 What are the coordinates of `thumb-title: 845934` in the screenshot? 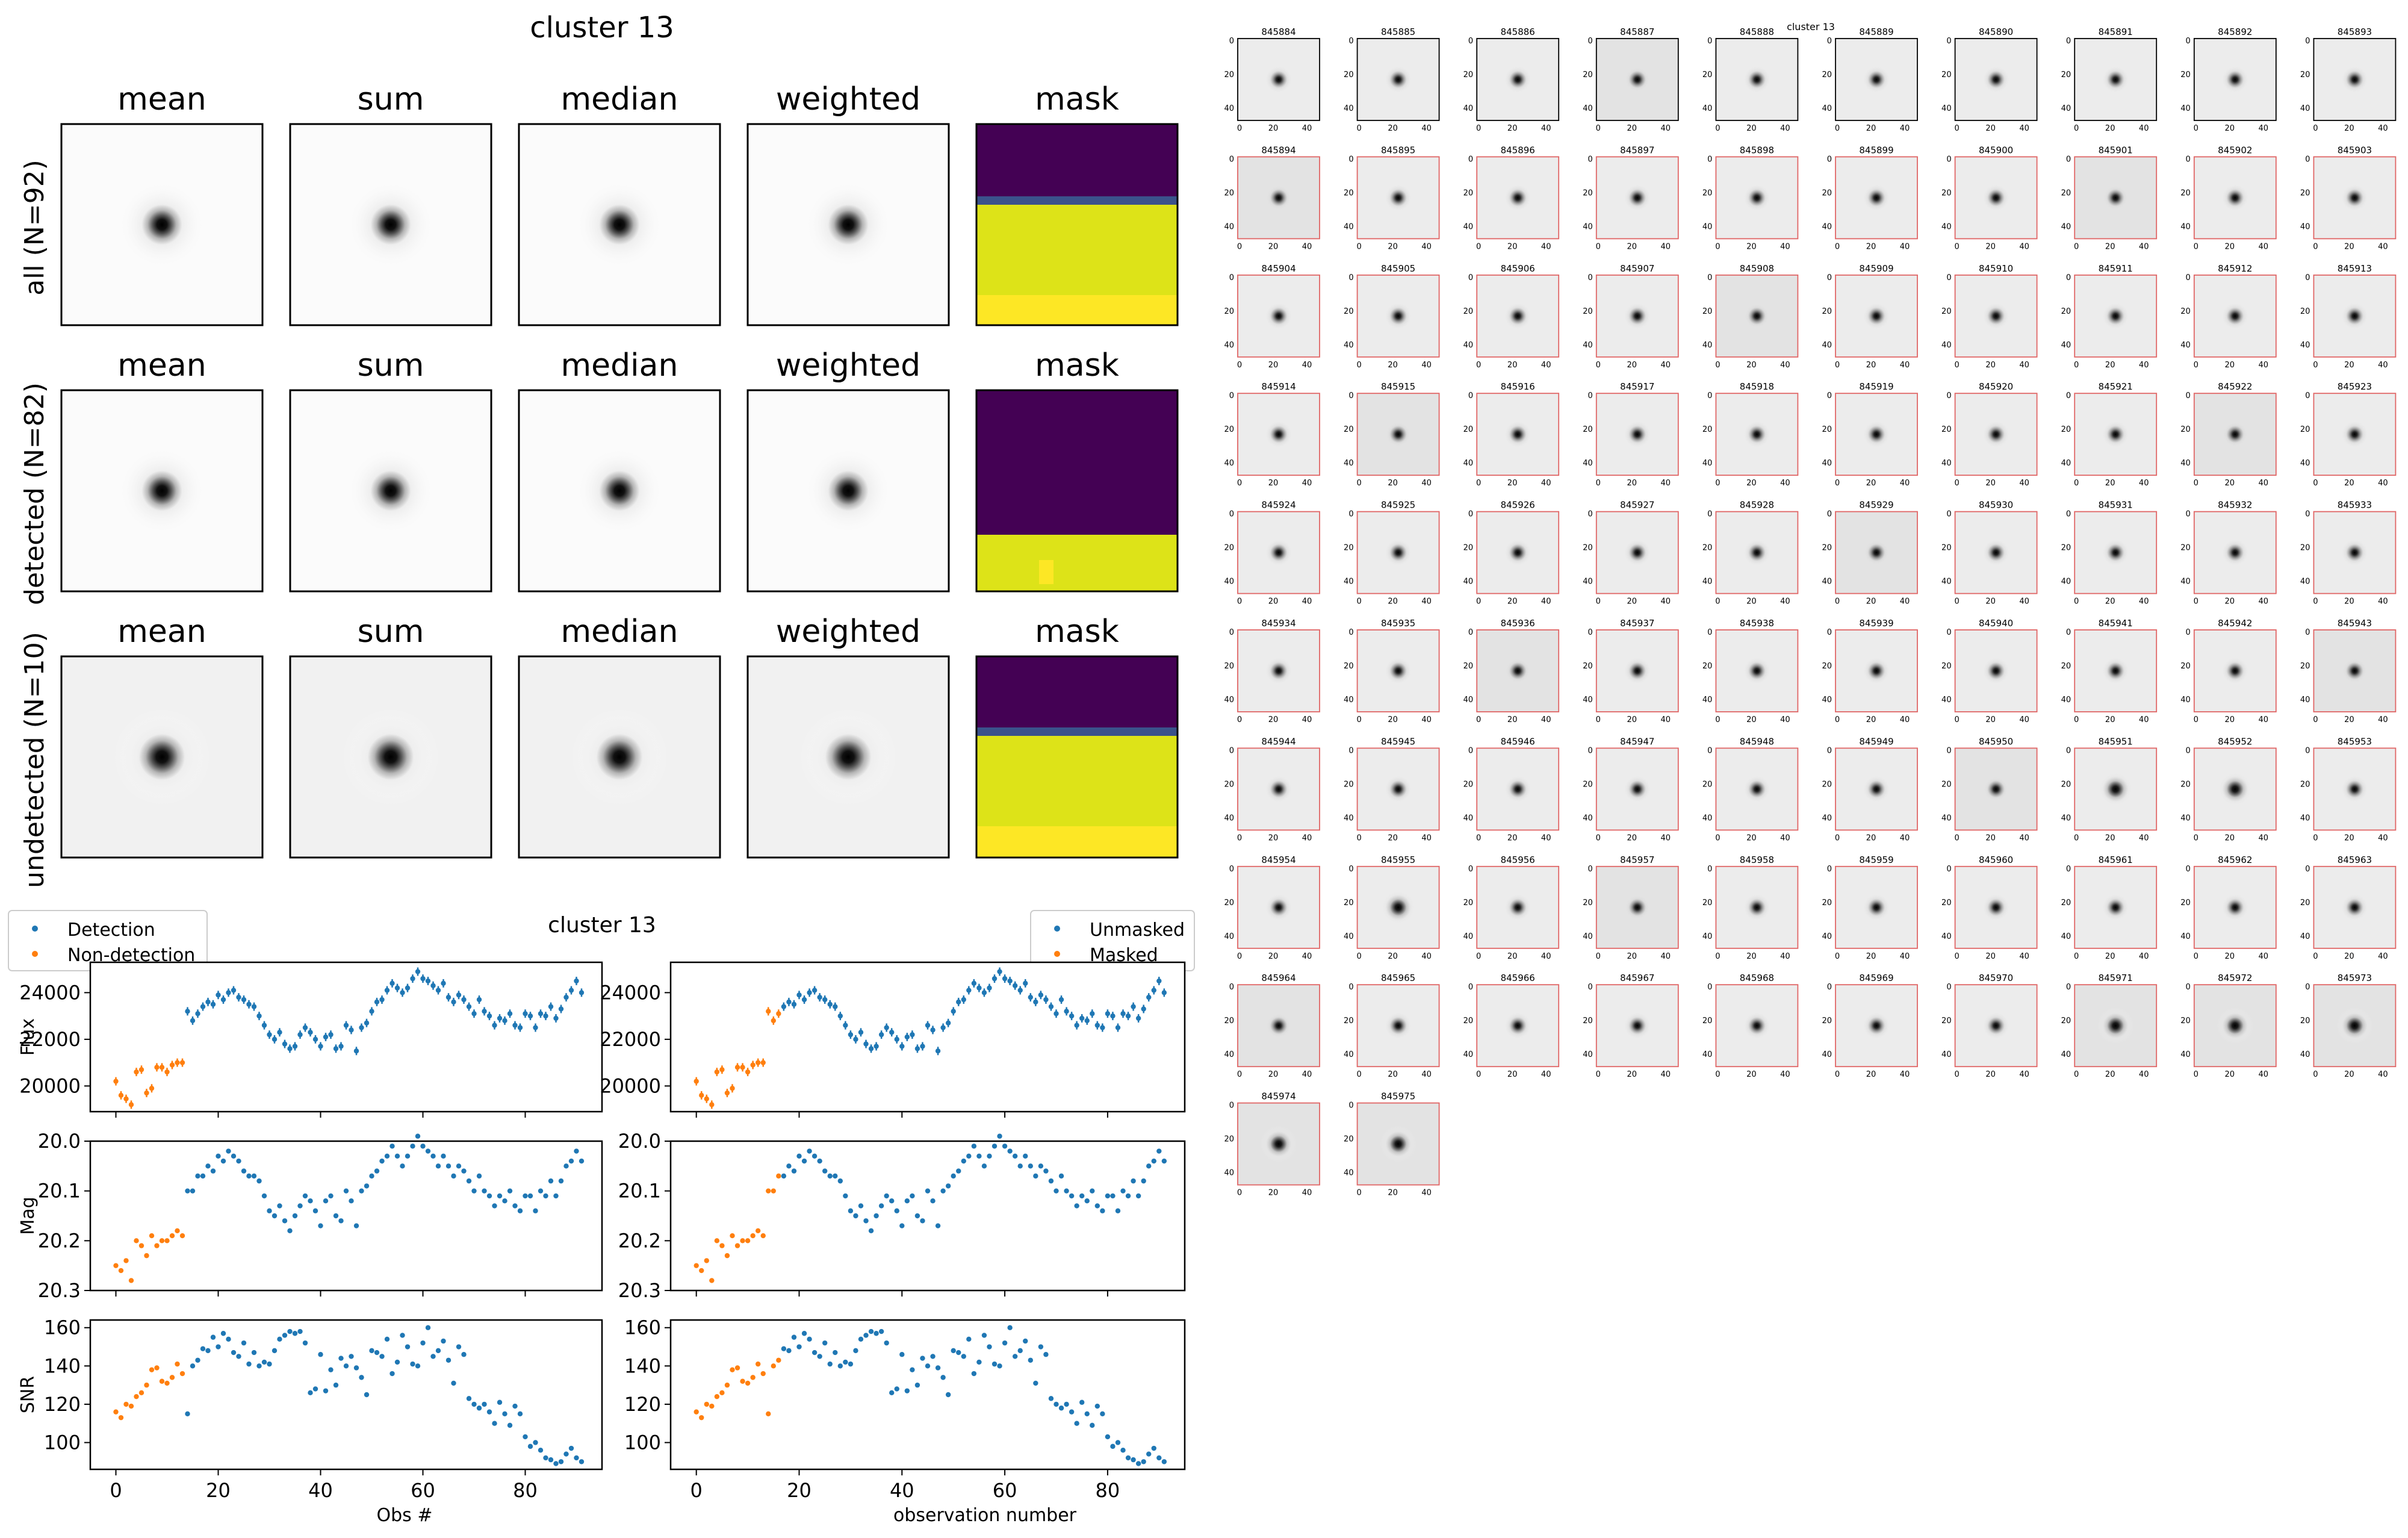 It's located at (1278, 623).